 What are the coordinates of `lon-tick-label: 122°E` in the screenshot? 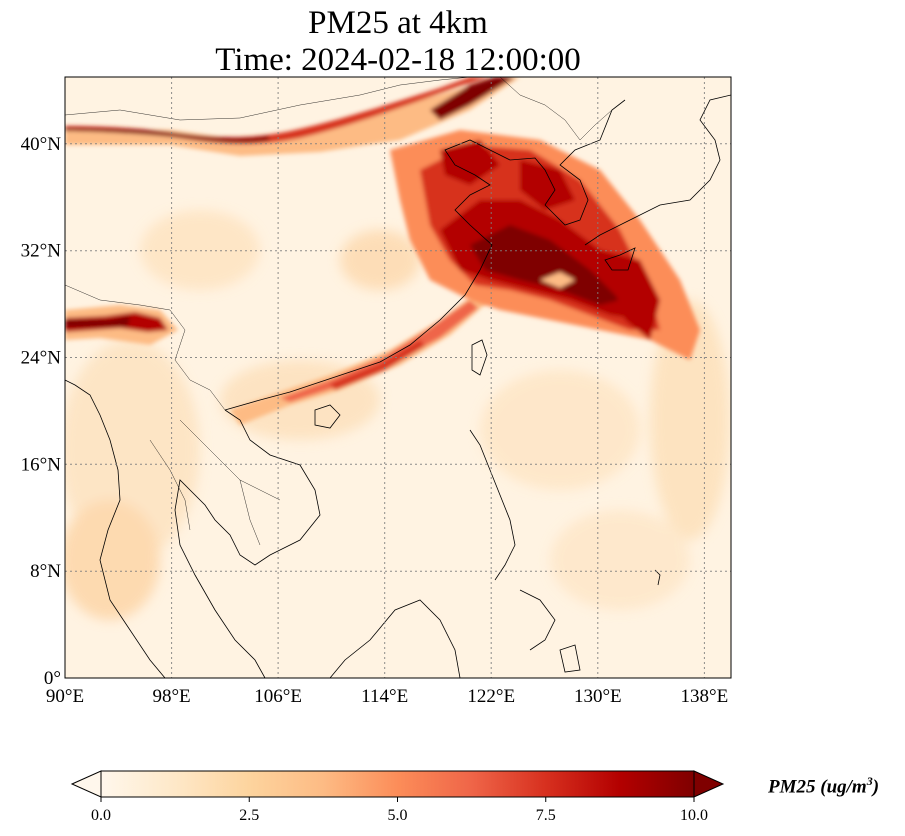 It's located at (491, 696).